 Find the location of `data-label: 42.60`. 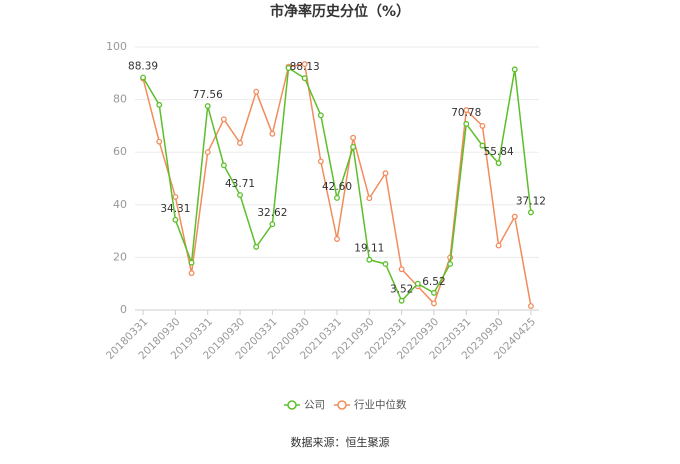

data-label: 42.60 is located at coordinates (337, 187).